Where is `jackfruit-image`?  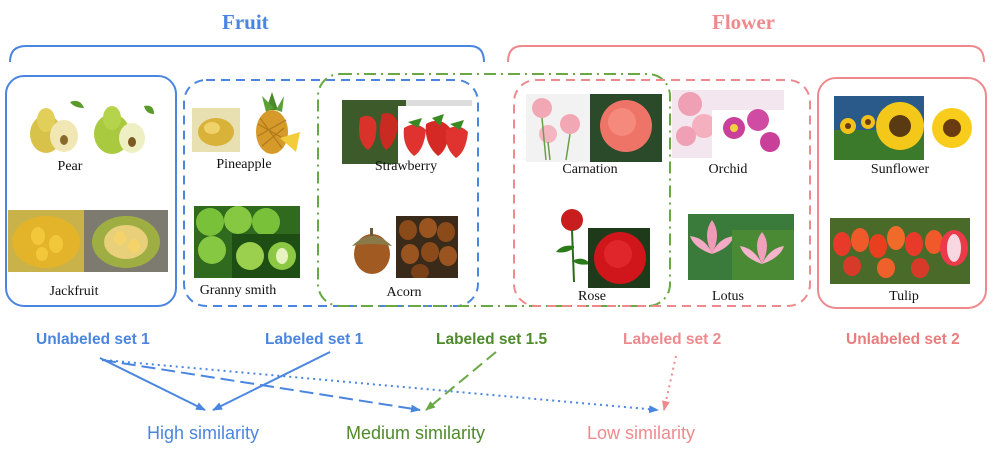
jackfruit-image is located at coordinates (88, 241).